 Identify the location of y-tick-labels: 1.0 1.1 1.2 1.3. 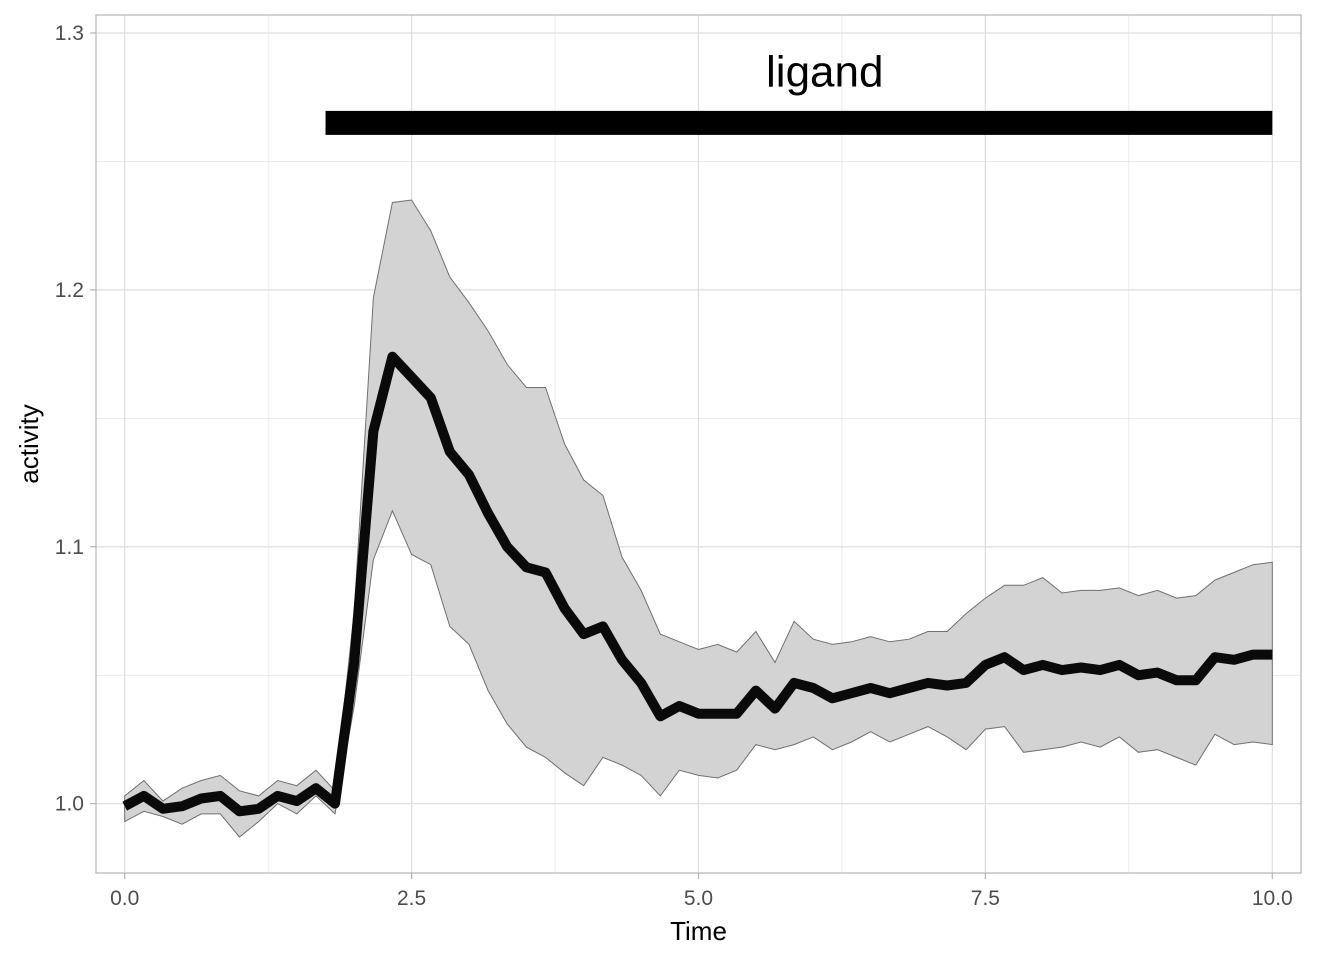
(69, 419).